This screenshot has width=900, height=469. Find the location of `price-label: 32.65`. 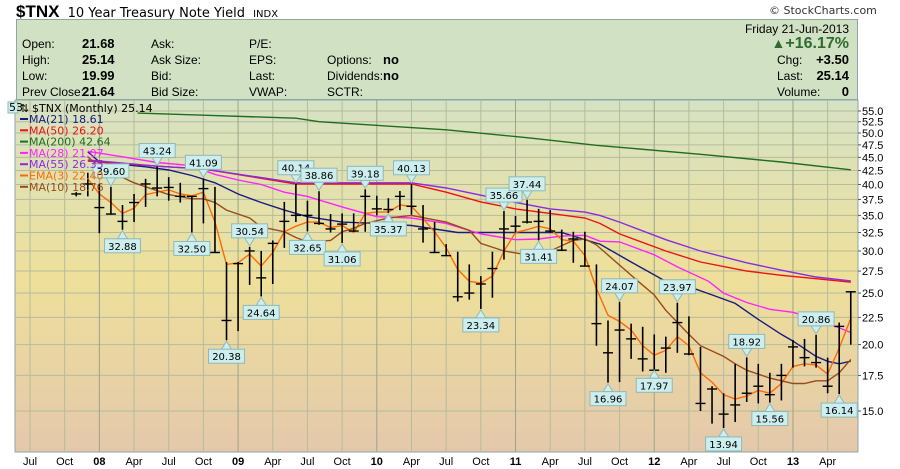

price-label: 32.65 is located at coordinates (307, 243).